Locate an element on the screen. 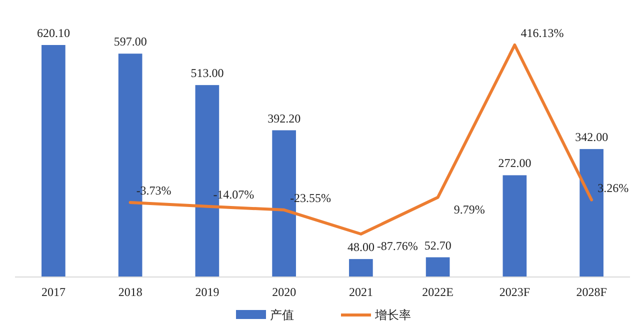 The image size is (642, 331). data-label: 272.00 is located at coordinates (515, 163).